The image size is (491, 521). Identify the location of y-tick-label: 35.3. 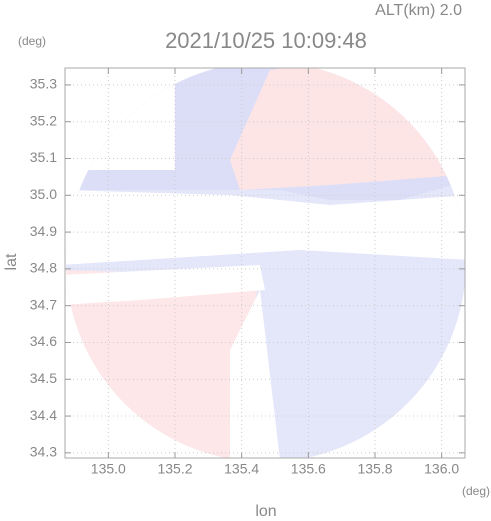
(43, 84).